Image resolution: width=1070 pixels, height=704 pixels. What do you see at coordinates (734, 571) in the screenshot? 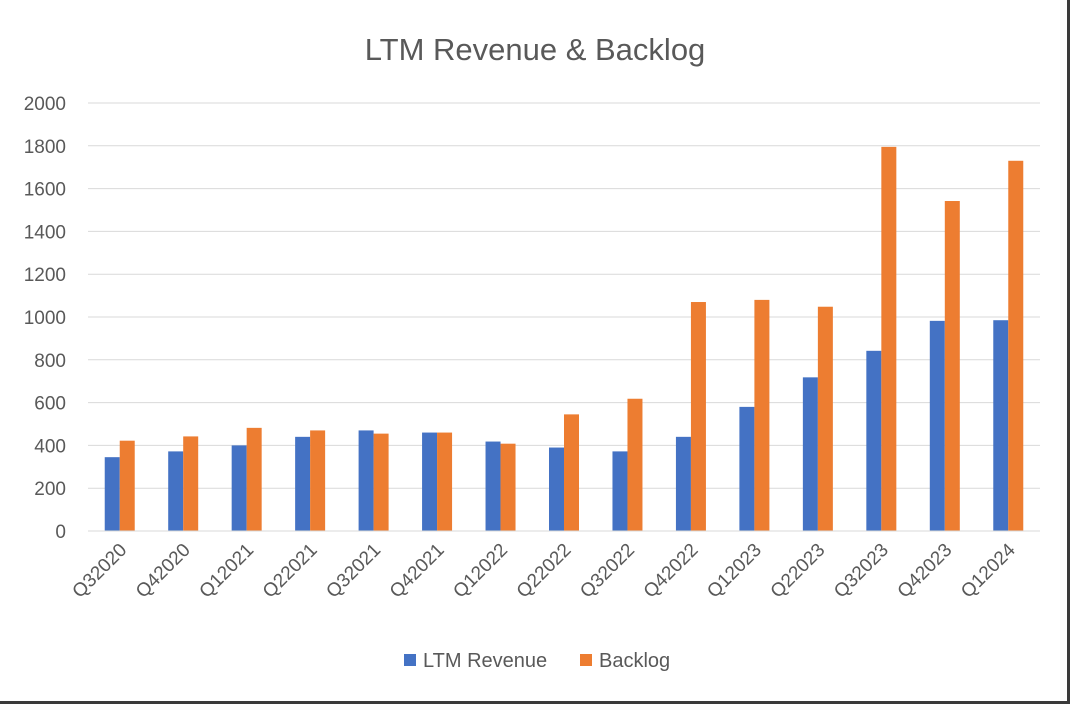
I see `x-tick-label: Q12023` at bounding box center [734, 571].